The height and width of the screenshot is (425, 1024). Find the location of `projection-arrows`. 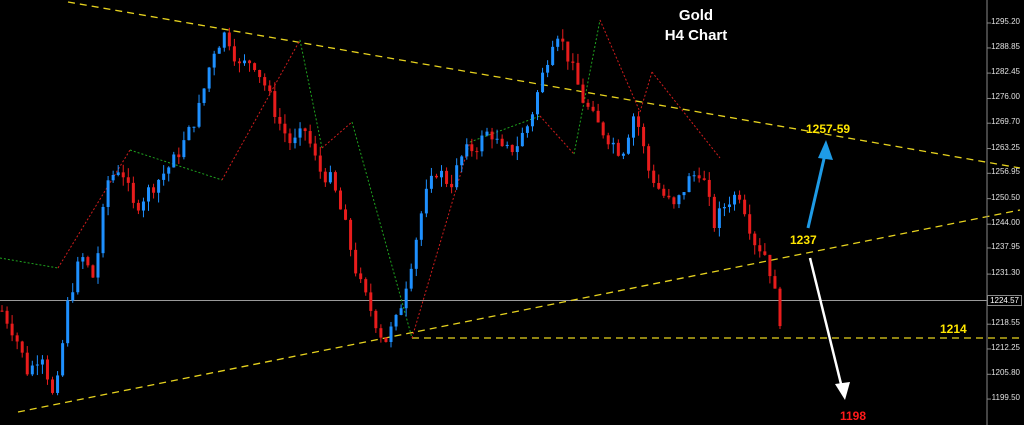

projection-arrows is located at coordinates (828, 270).